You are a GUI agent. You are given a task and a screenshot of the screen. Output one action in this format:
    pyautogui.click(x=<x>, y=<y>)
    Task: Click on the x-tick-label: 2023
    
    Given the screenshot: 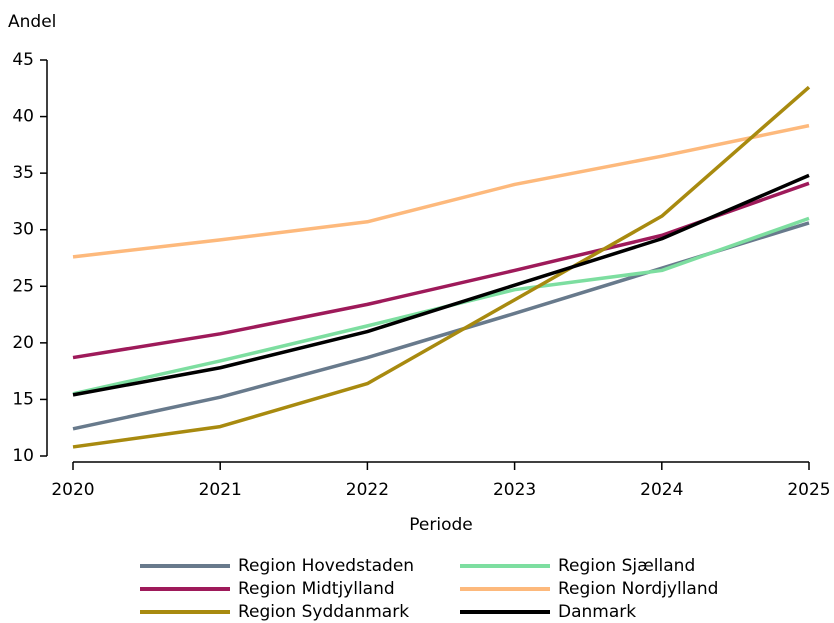 What is the action you would take?
    pyautogui.click(x=514, y=490)
    